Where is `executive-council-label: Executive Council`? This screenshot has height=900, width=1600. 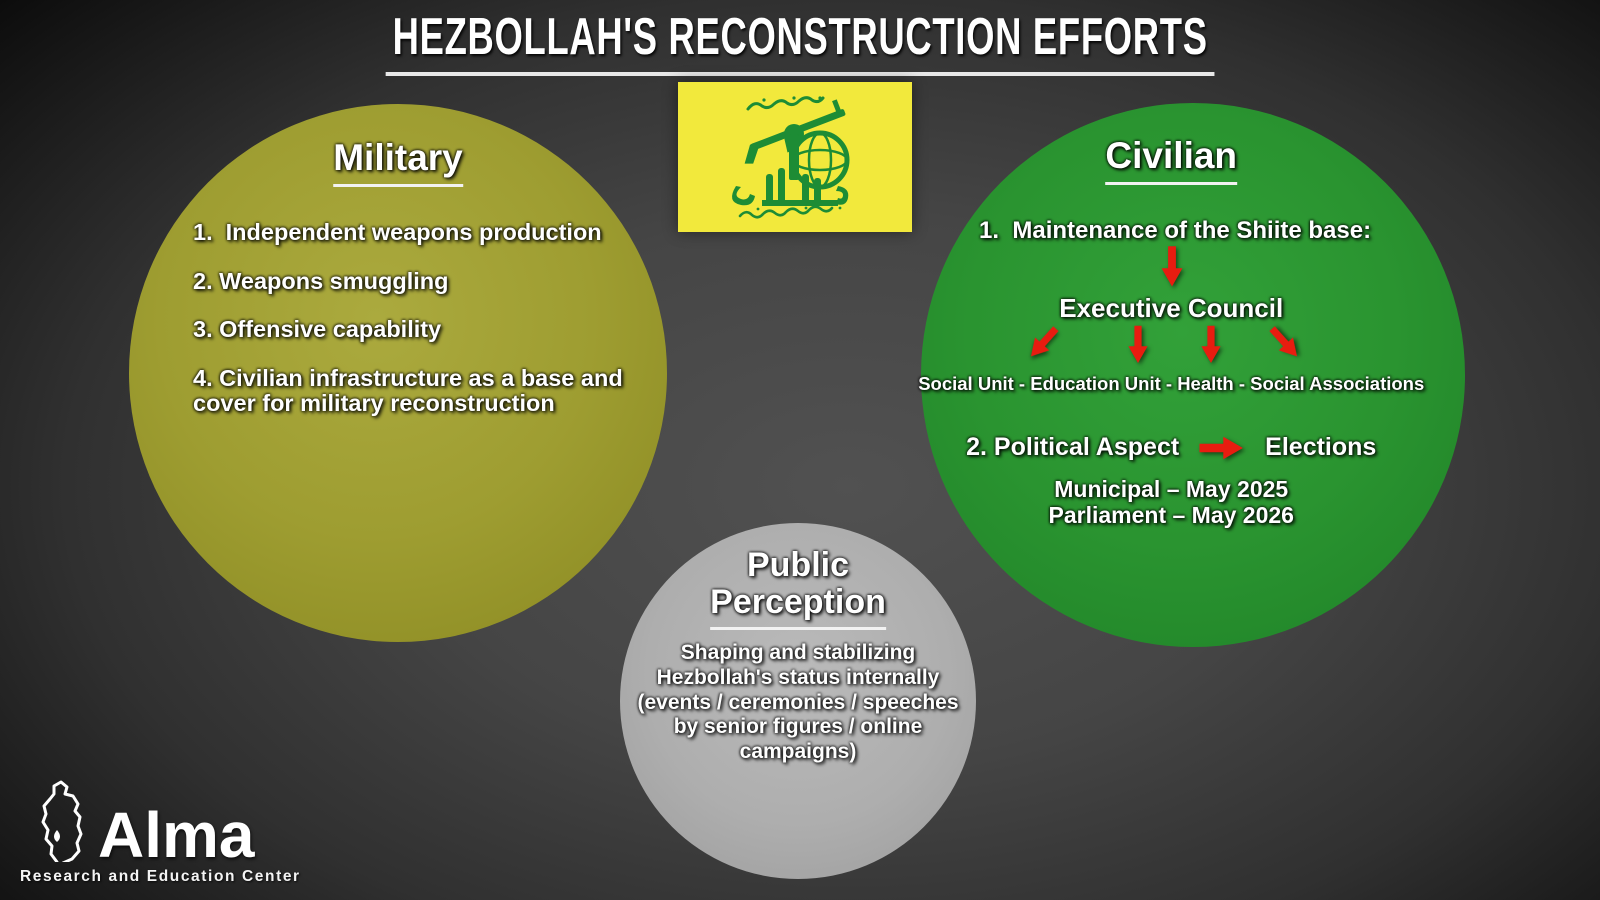
executive-council-label: Executive Council is located at coordinates (1171, 308).